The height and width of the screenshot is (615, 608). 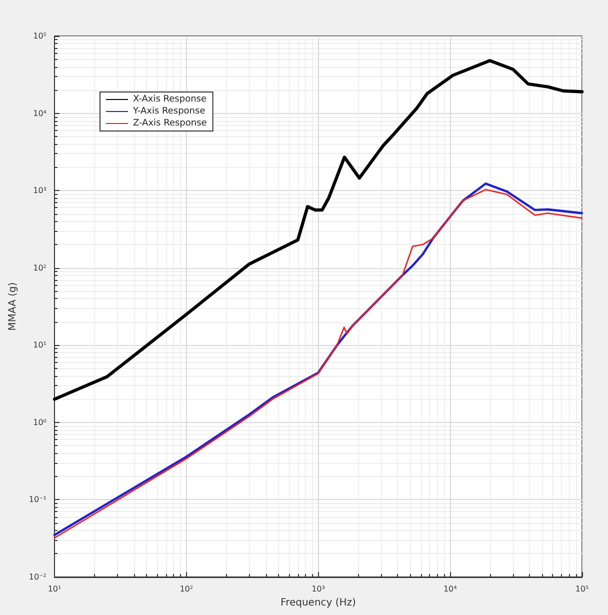 I want to click on y-tick-label: 10⁻², so click(x=37, y=577).